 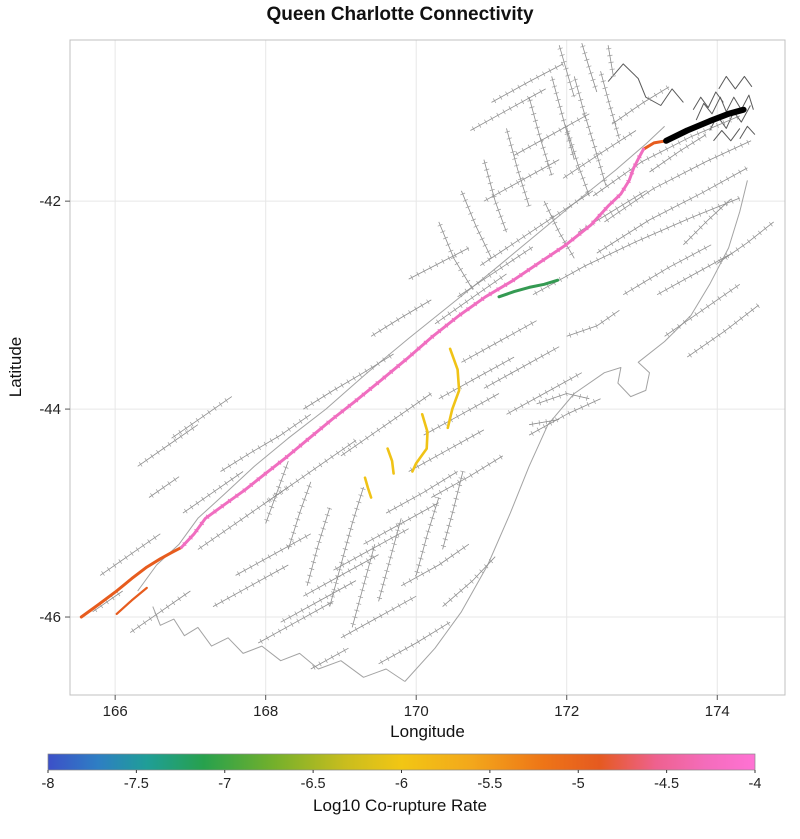 I want to click on orange-trace-northeast, so click(x=655, y=145).